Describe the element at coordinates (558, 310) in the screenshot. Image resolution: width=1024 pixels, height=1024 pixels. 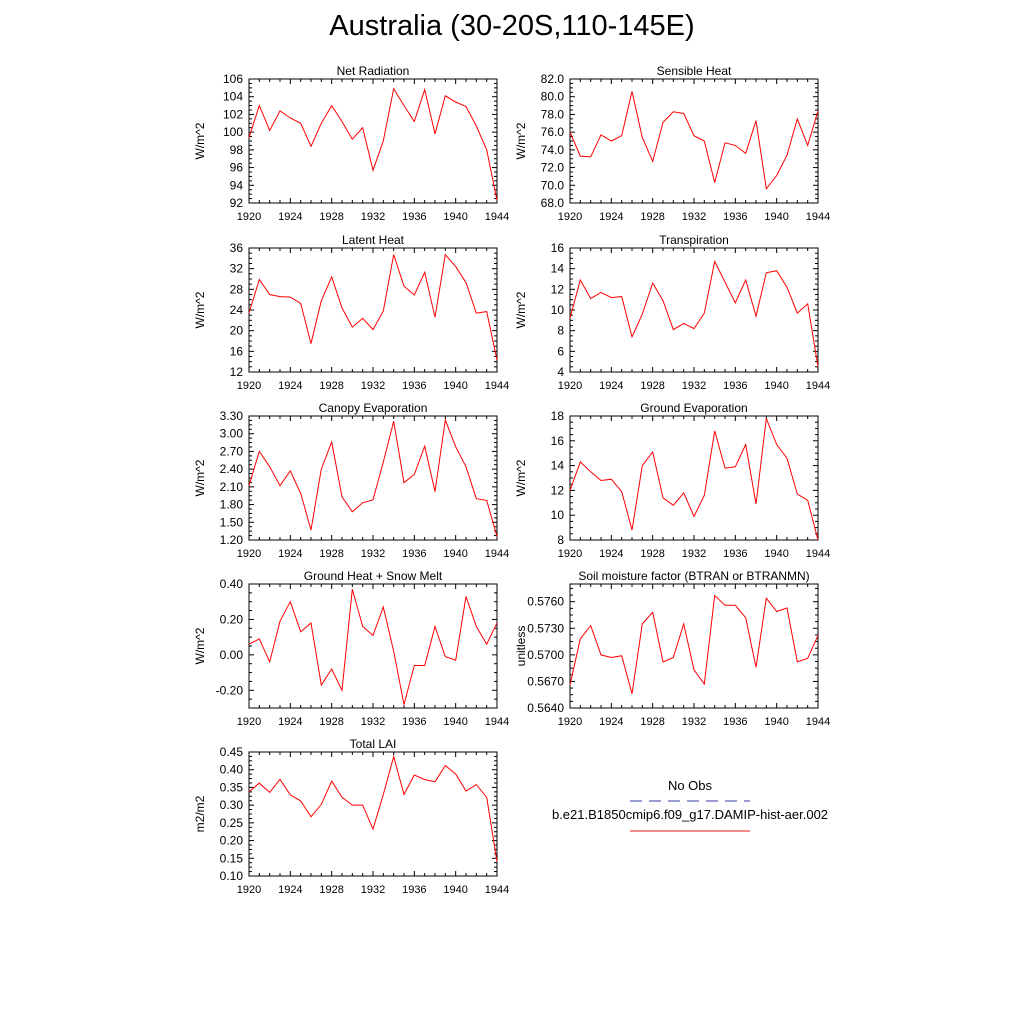
I see `y-tick-label: 10` at that location.